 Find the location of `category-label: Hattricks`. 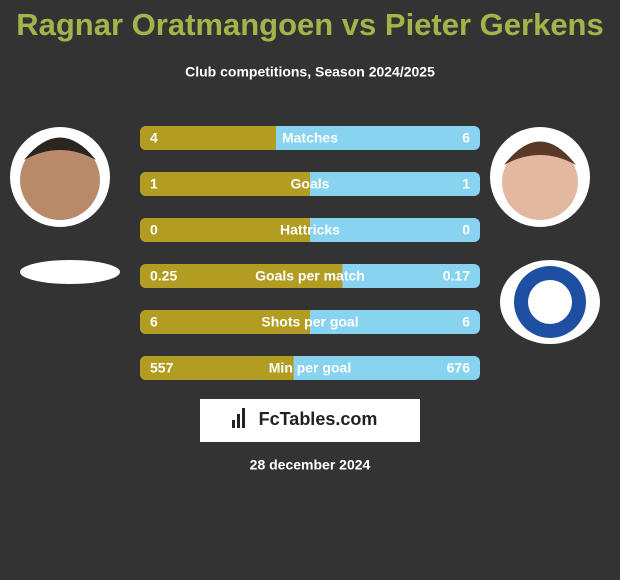

category-label: Hattricks is located at coordinates (310, 230).